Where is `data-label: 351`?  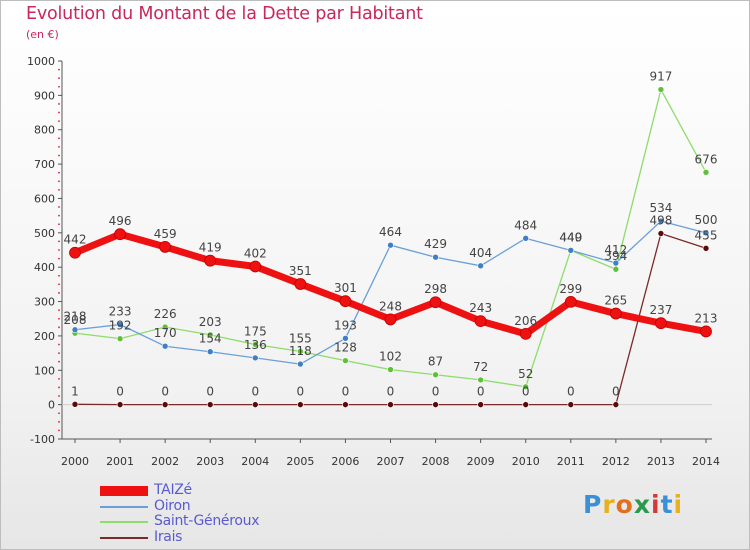 data-label: 351 is located at coordinates (300, 271).